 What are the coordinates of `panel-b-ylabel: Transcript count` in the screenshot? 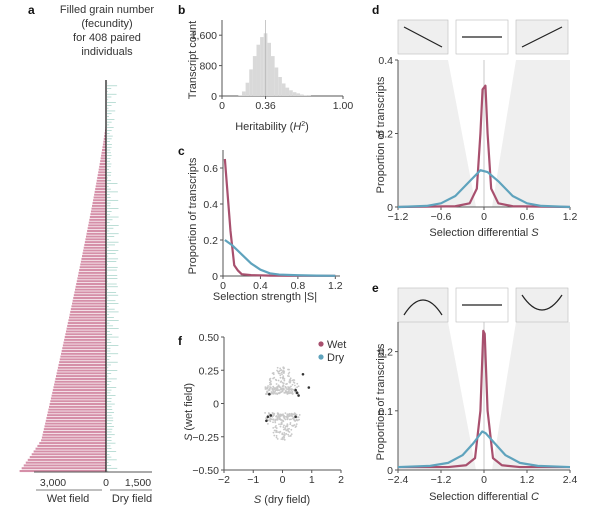 It's located at (193, 60).